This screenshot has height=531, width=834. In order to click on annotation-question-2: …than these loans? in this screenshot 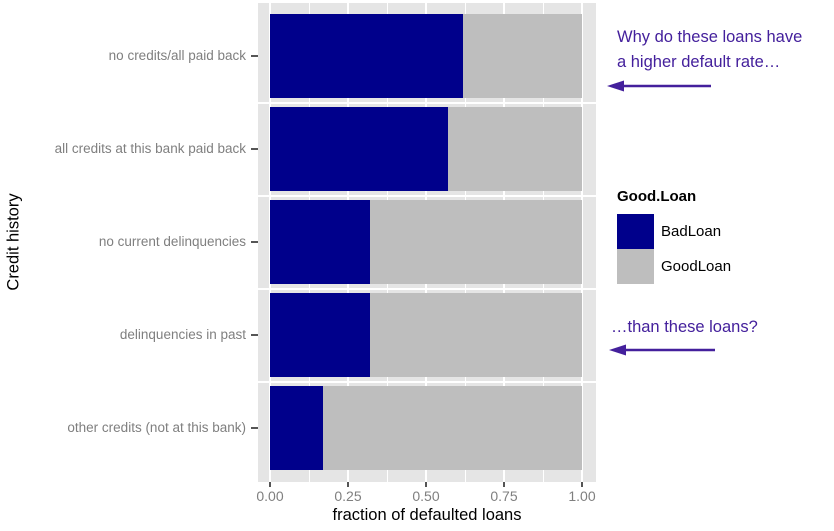, I will do `click(684, 327)`.